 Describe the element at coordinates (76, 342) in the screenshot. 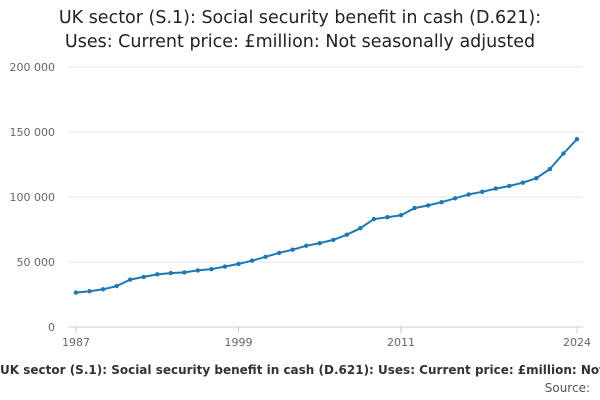

I see `x-tick-label: 1987` at that location.